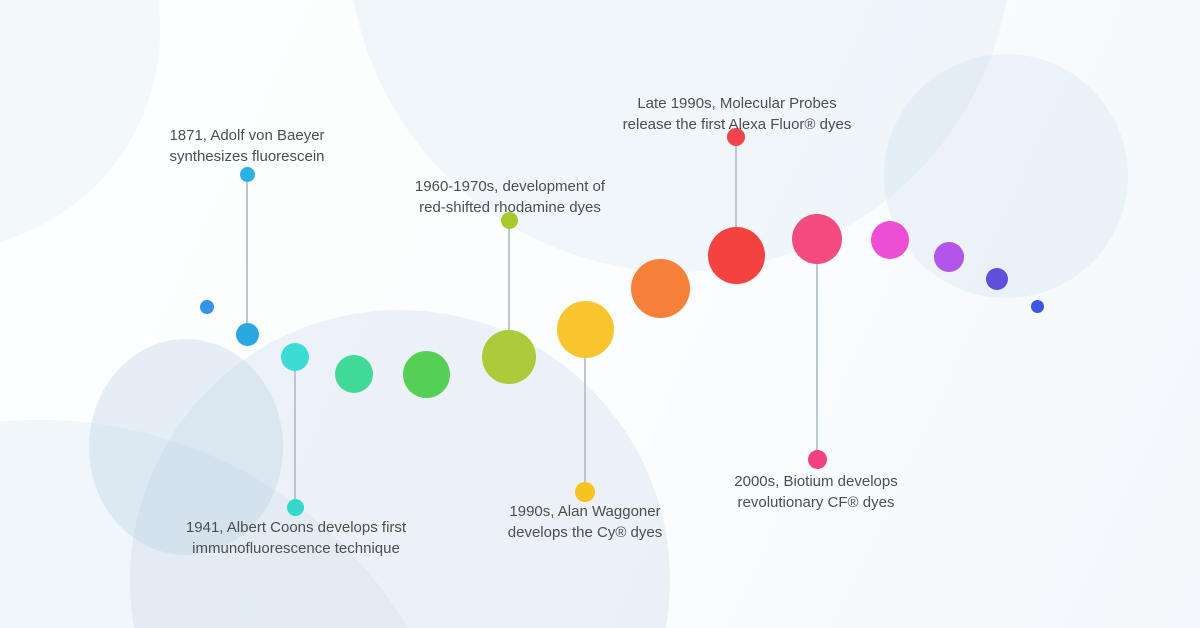  What do you see at coordinates (736, 196) in the screenshot?
I see `stem-line-late-1990s` at bounding box center [736, 196].